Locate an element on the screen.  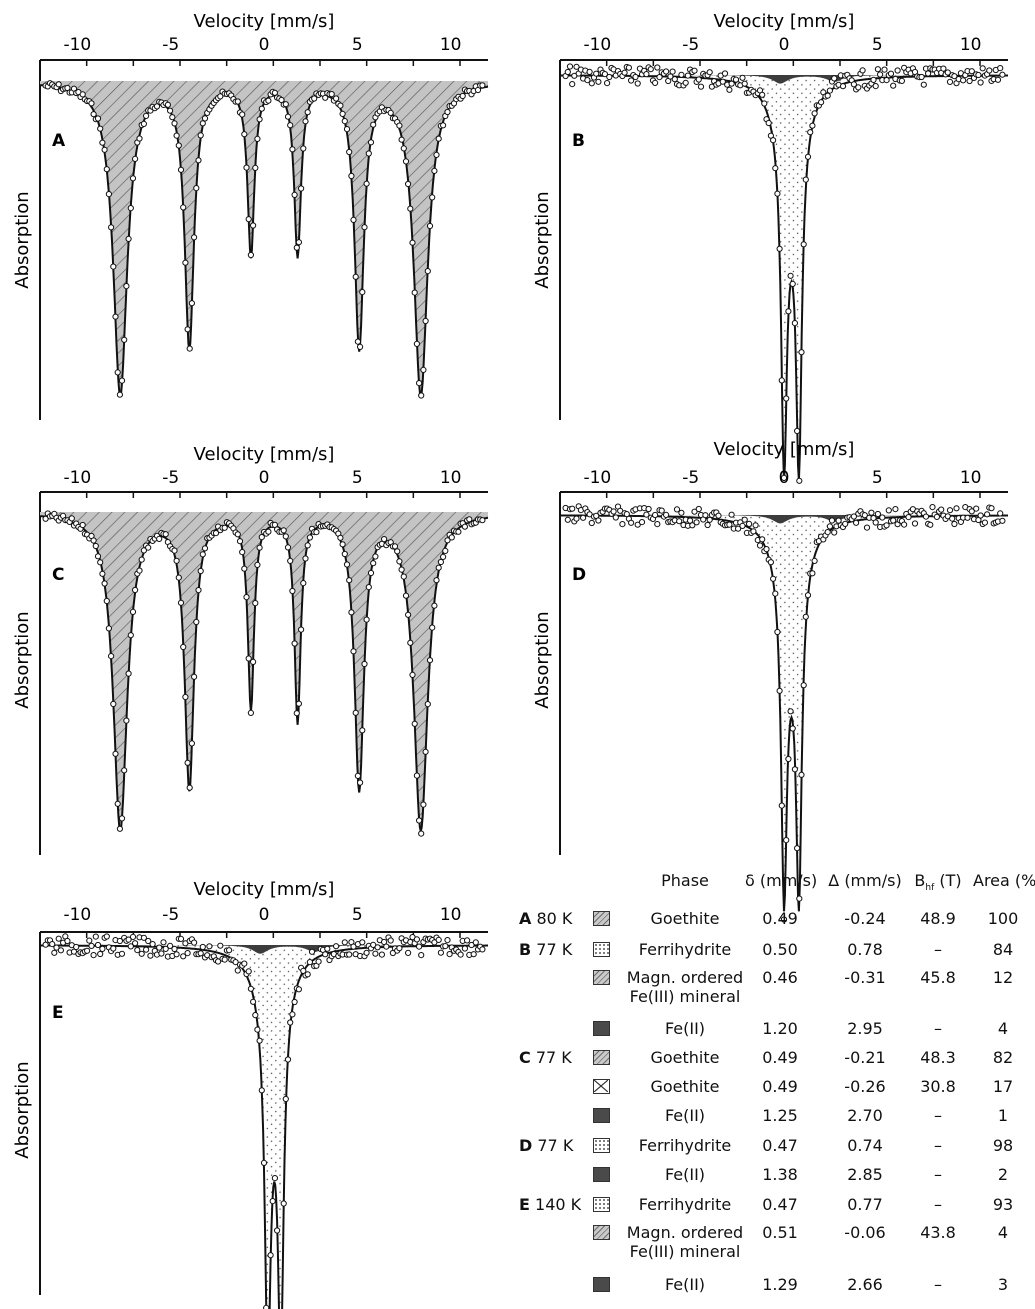
header-quadrupole: Δ (mm/s) is located at coordinates (865, 880).